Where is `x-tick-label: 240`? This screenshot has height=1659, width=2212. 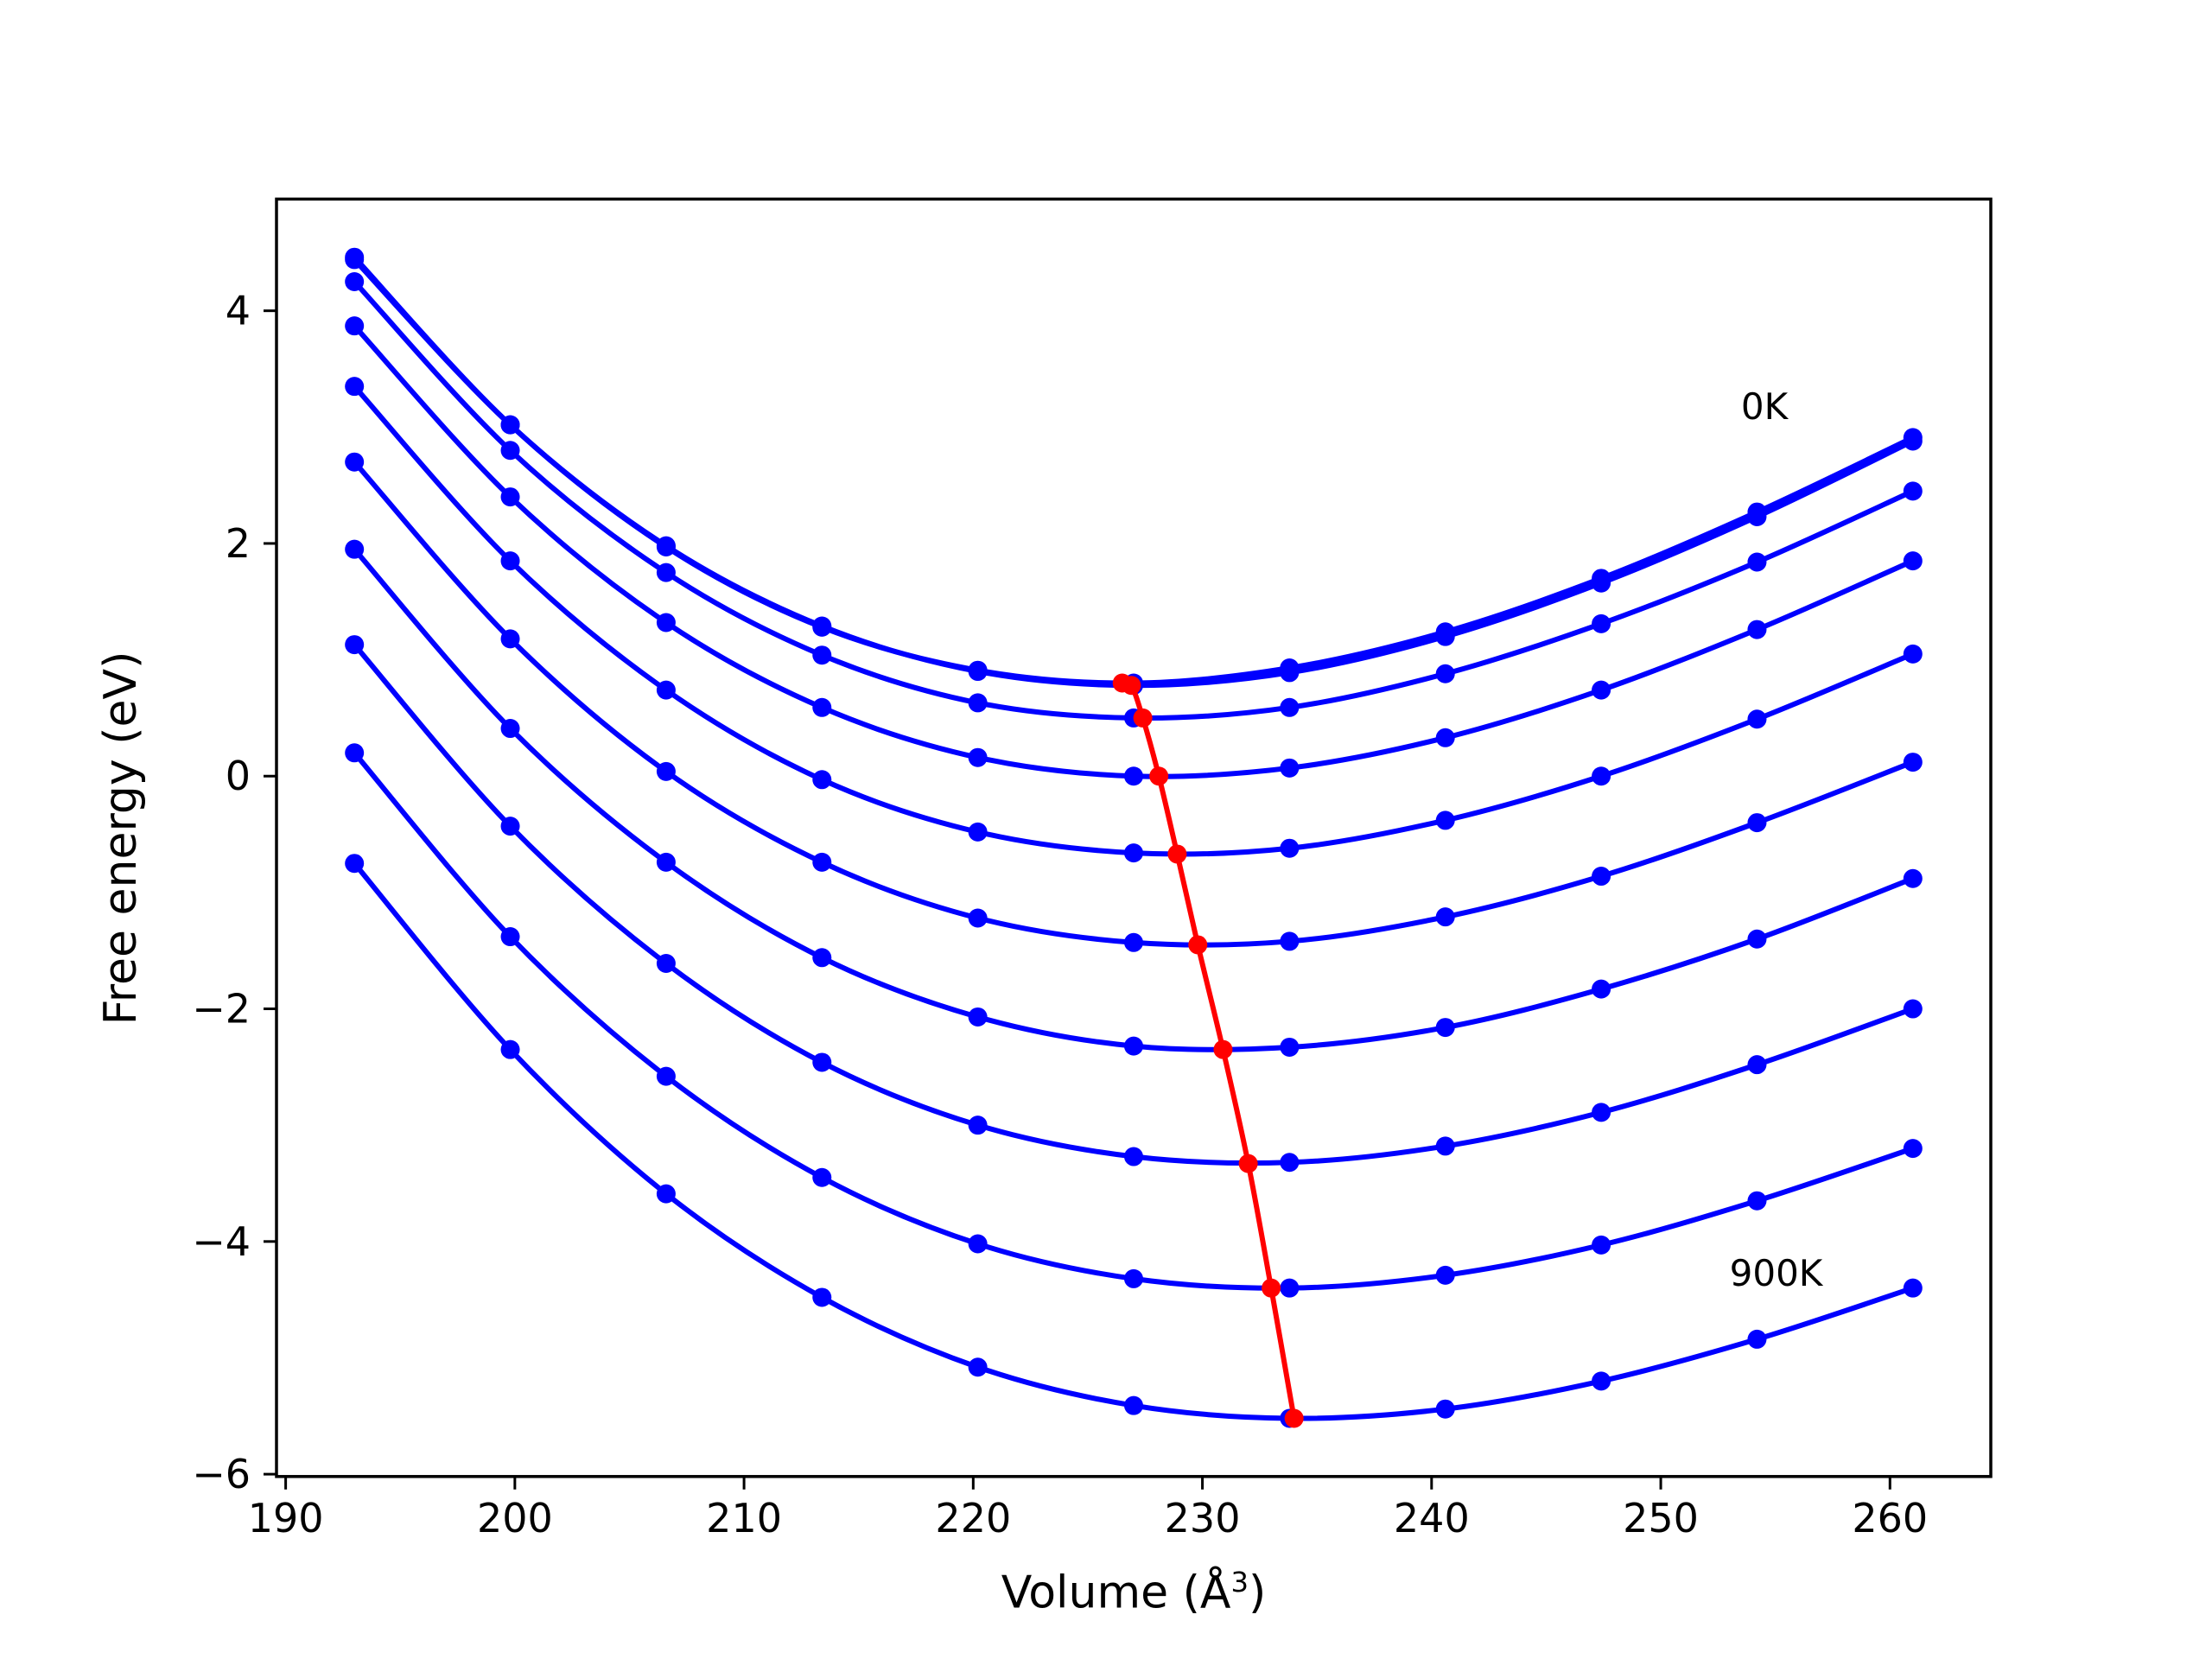 x-tick-label: 240 is located at coordinates (1432, 1518).